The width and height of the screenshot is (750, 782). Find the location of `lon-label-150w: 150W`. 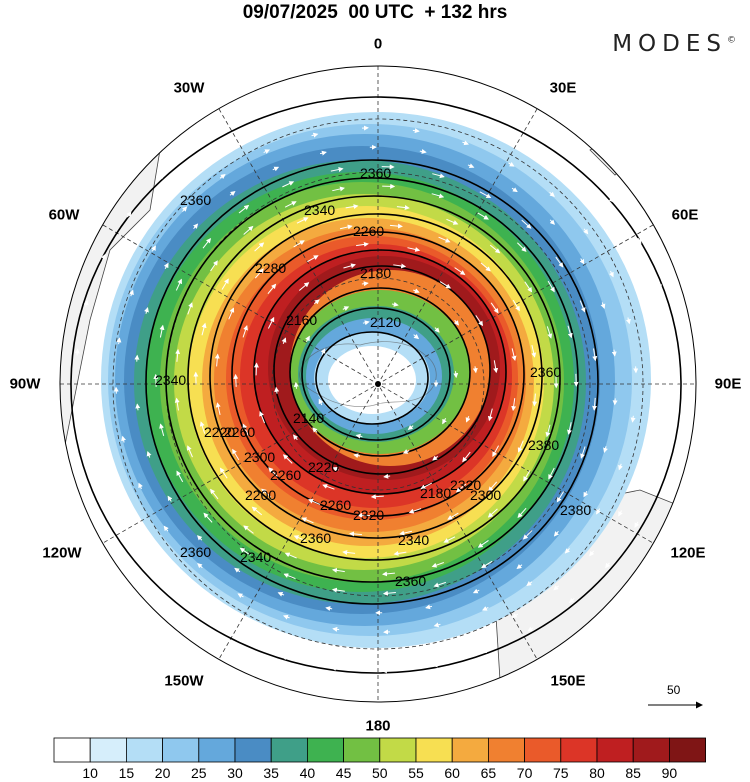

lon-label-150w: 150W is located at coordinates (184, 681).